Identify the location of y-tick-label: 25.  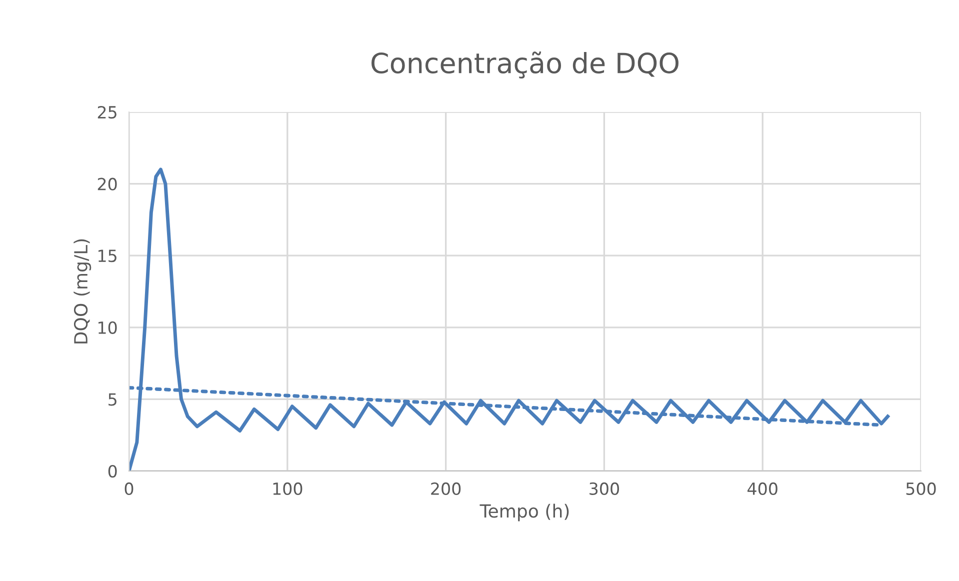
(107, 112).